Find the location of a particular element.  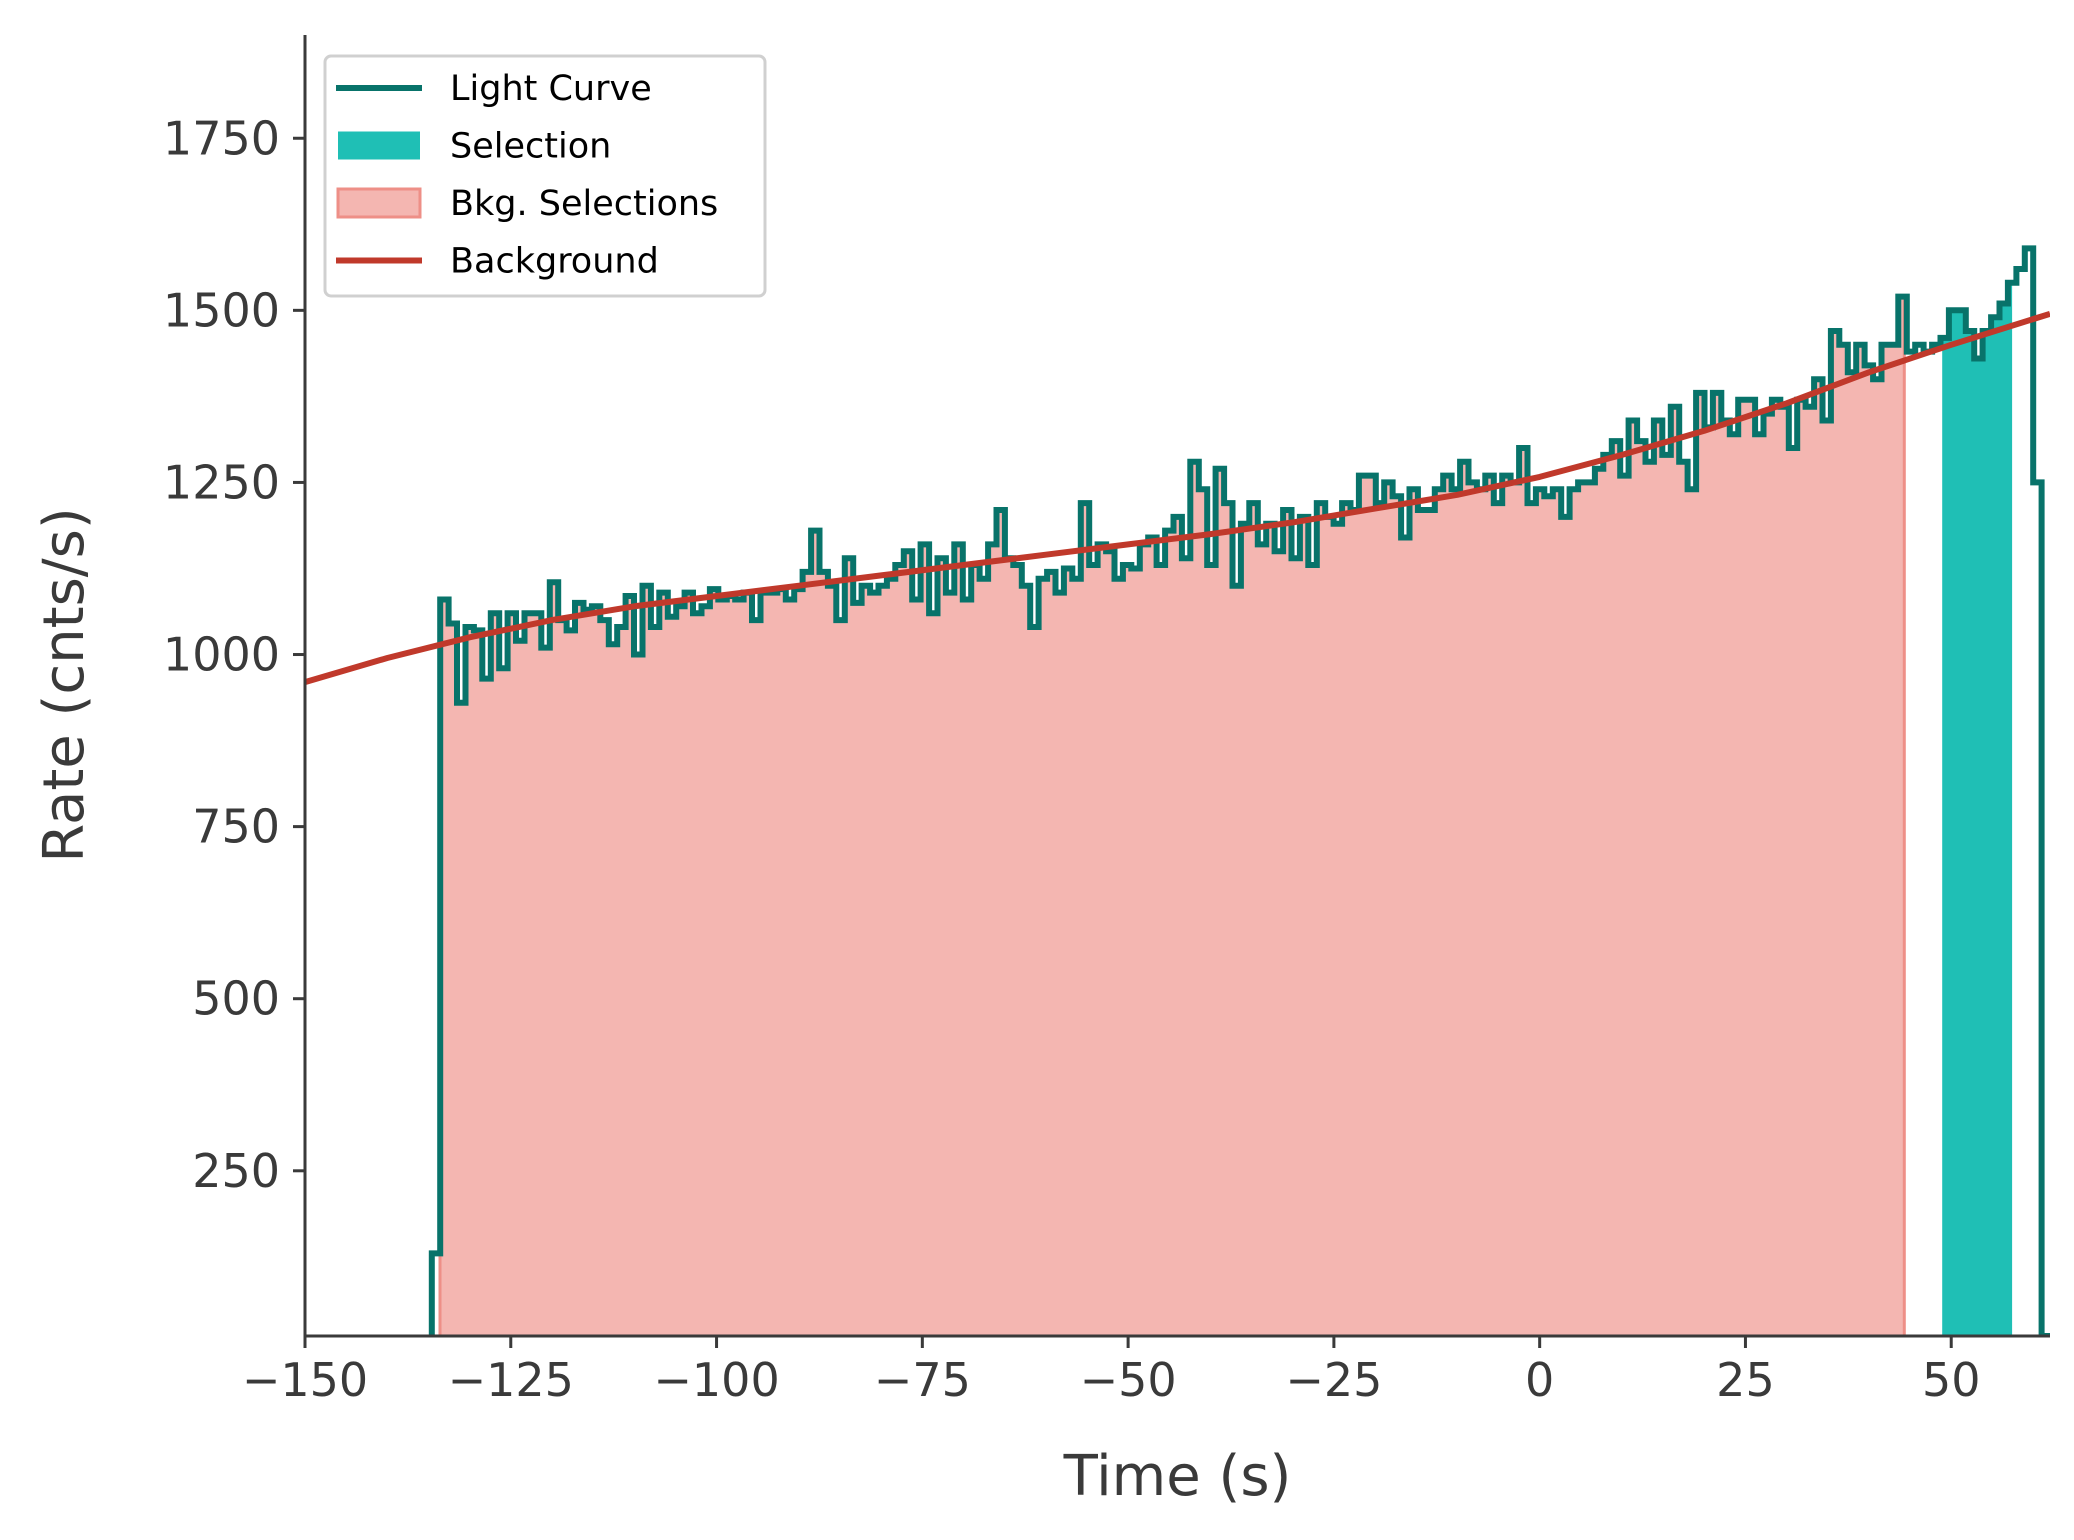

legend-label: Selection is located at coordinates (530, 147).